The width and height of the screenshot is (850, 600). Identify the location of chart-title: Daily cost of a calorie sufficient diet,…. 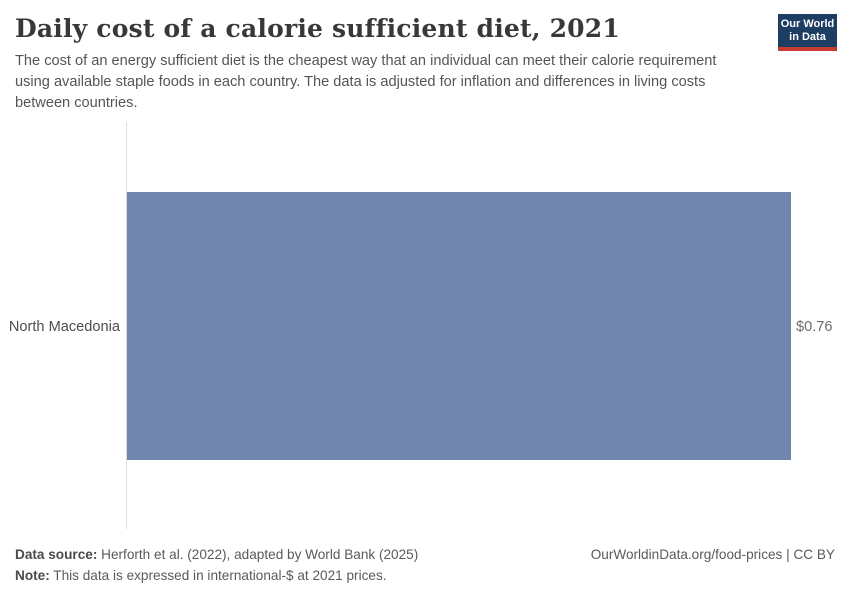
(317, 28).